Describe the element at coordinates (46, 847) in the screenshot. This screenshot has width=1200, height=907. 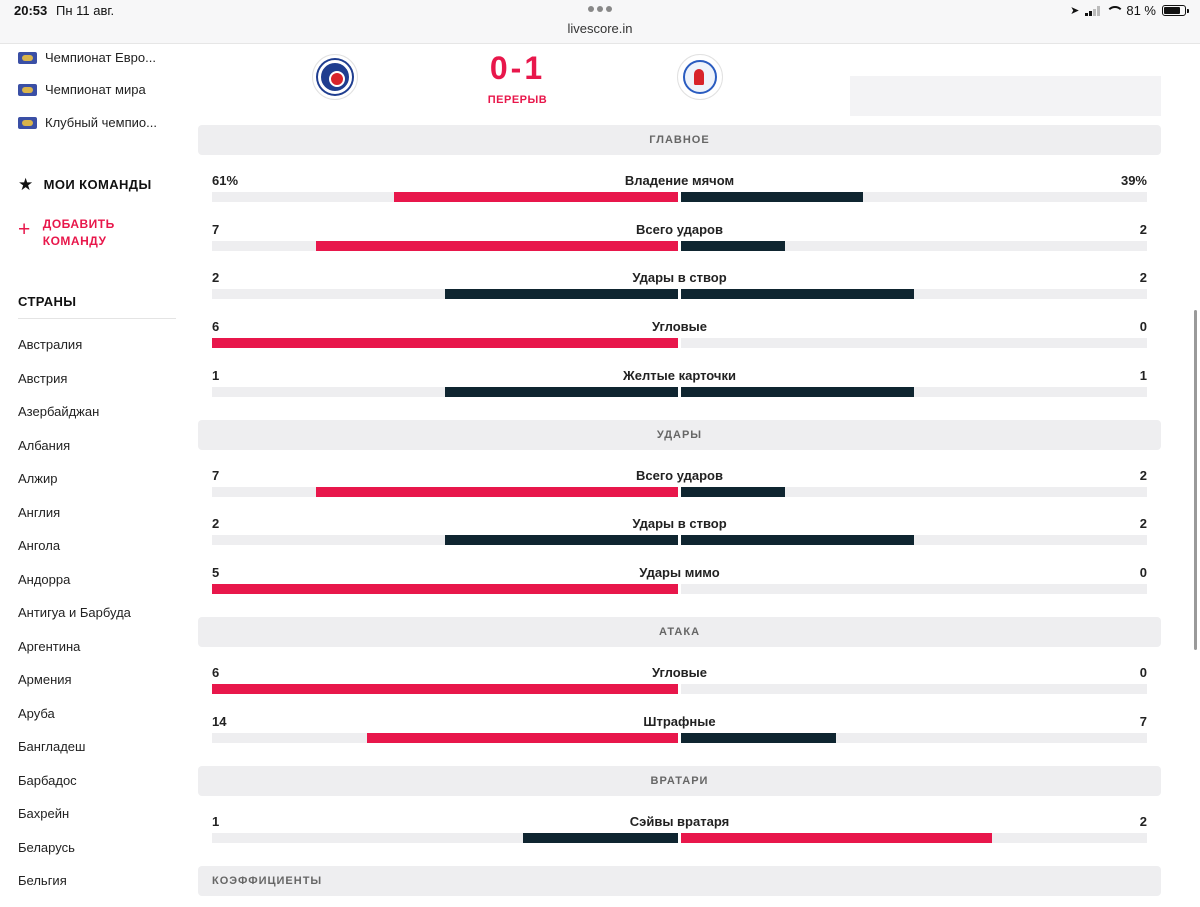
I see `sidebar-country-item: Беларусь` at that location.